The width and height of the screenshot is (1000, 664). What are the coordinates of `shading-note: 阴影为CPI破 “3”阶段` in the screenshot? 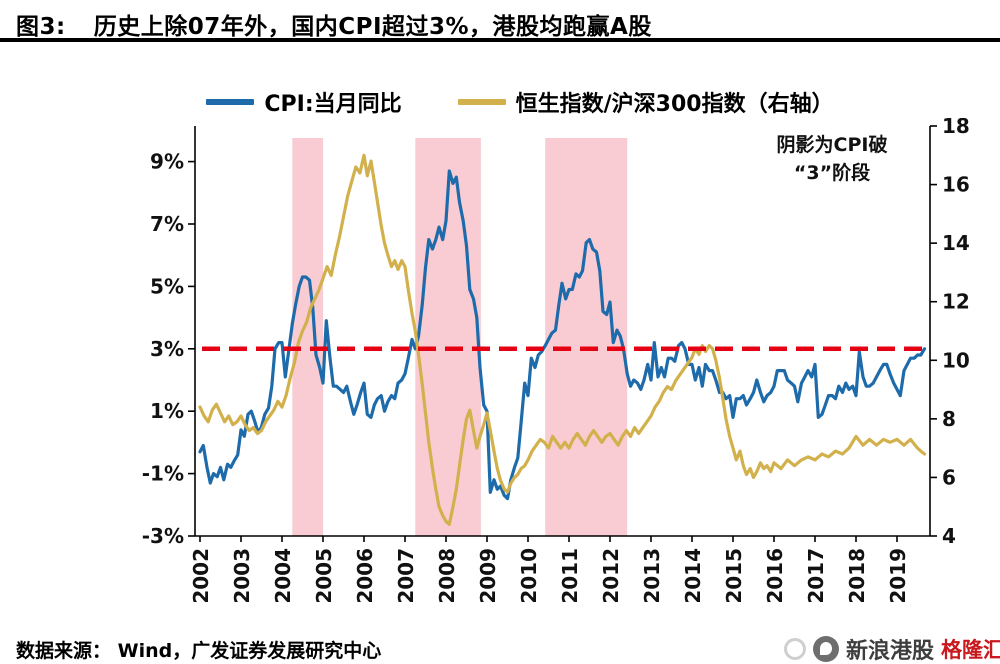 It's located at (832, 159).